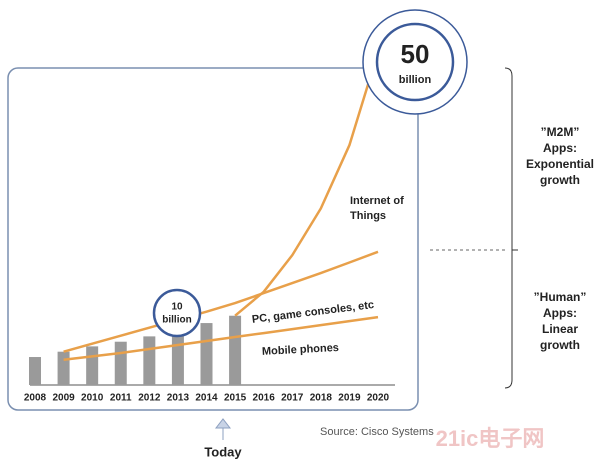  Describe the element at coordinates (490, 438) in the screenshot. I see `watermark: 21ic电子网` at that location.